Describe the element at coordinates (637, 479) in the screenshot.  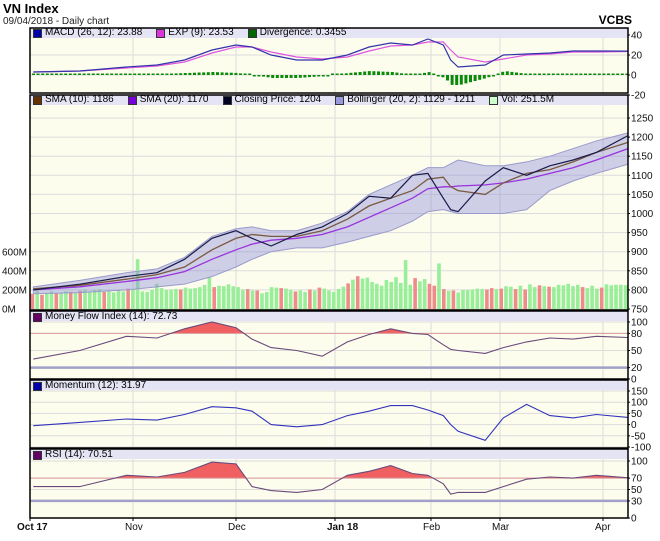
I see `rsi-y-tick-label: 70` at that location.